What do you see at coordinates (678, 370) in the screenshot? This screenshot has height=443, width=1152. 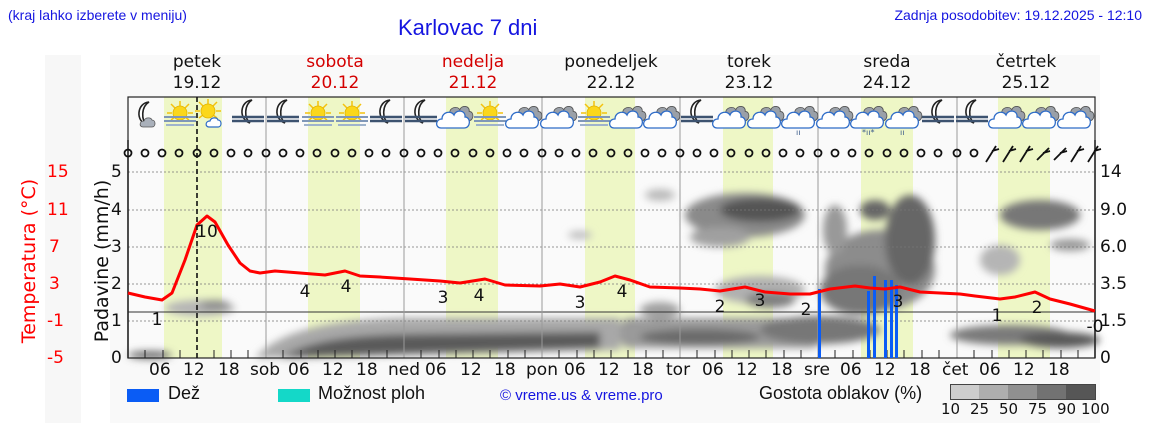 I see `x-tick-label: tor` at bounding box center [678, 370].